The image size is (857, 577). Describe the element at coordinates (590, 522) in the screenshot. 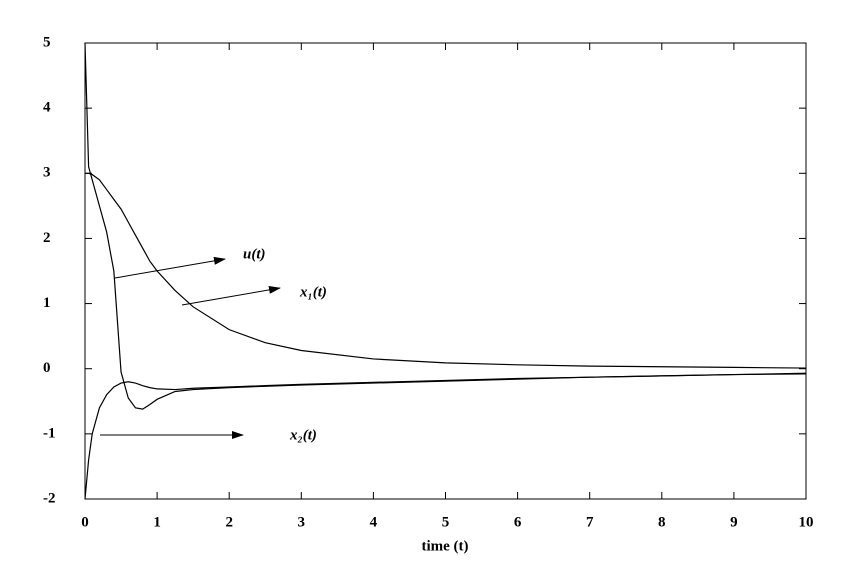

I see `x-tick-label: 7` at that location.